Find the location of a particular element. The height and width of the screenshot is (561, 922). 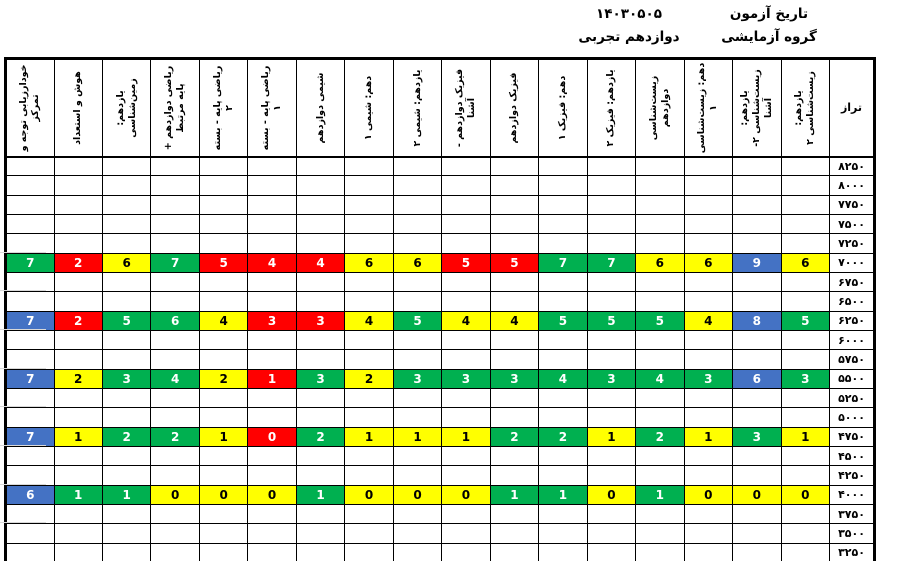

score-cell: ۴۵۰۰ is located at coordinates (852, 456).